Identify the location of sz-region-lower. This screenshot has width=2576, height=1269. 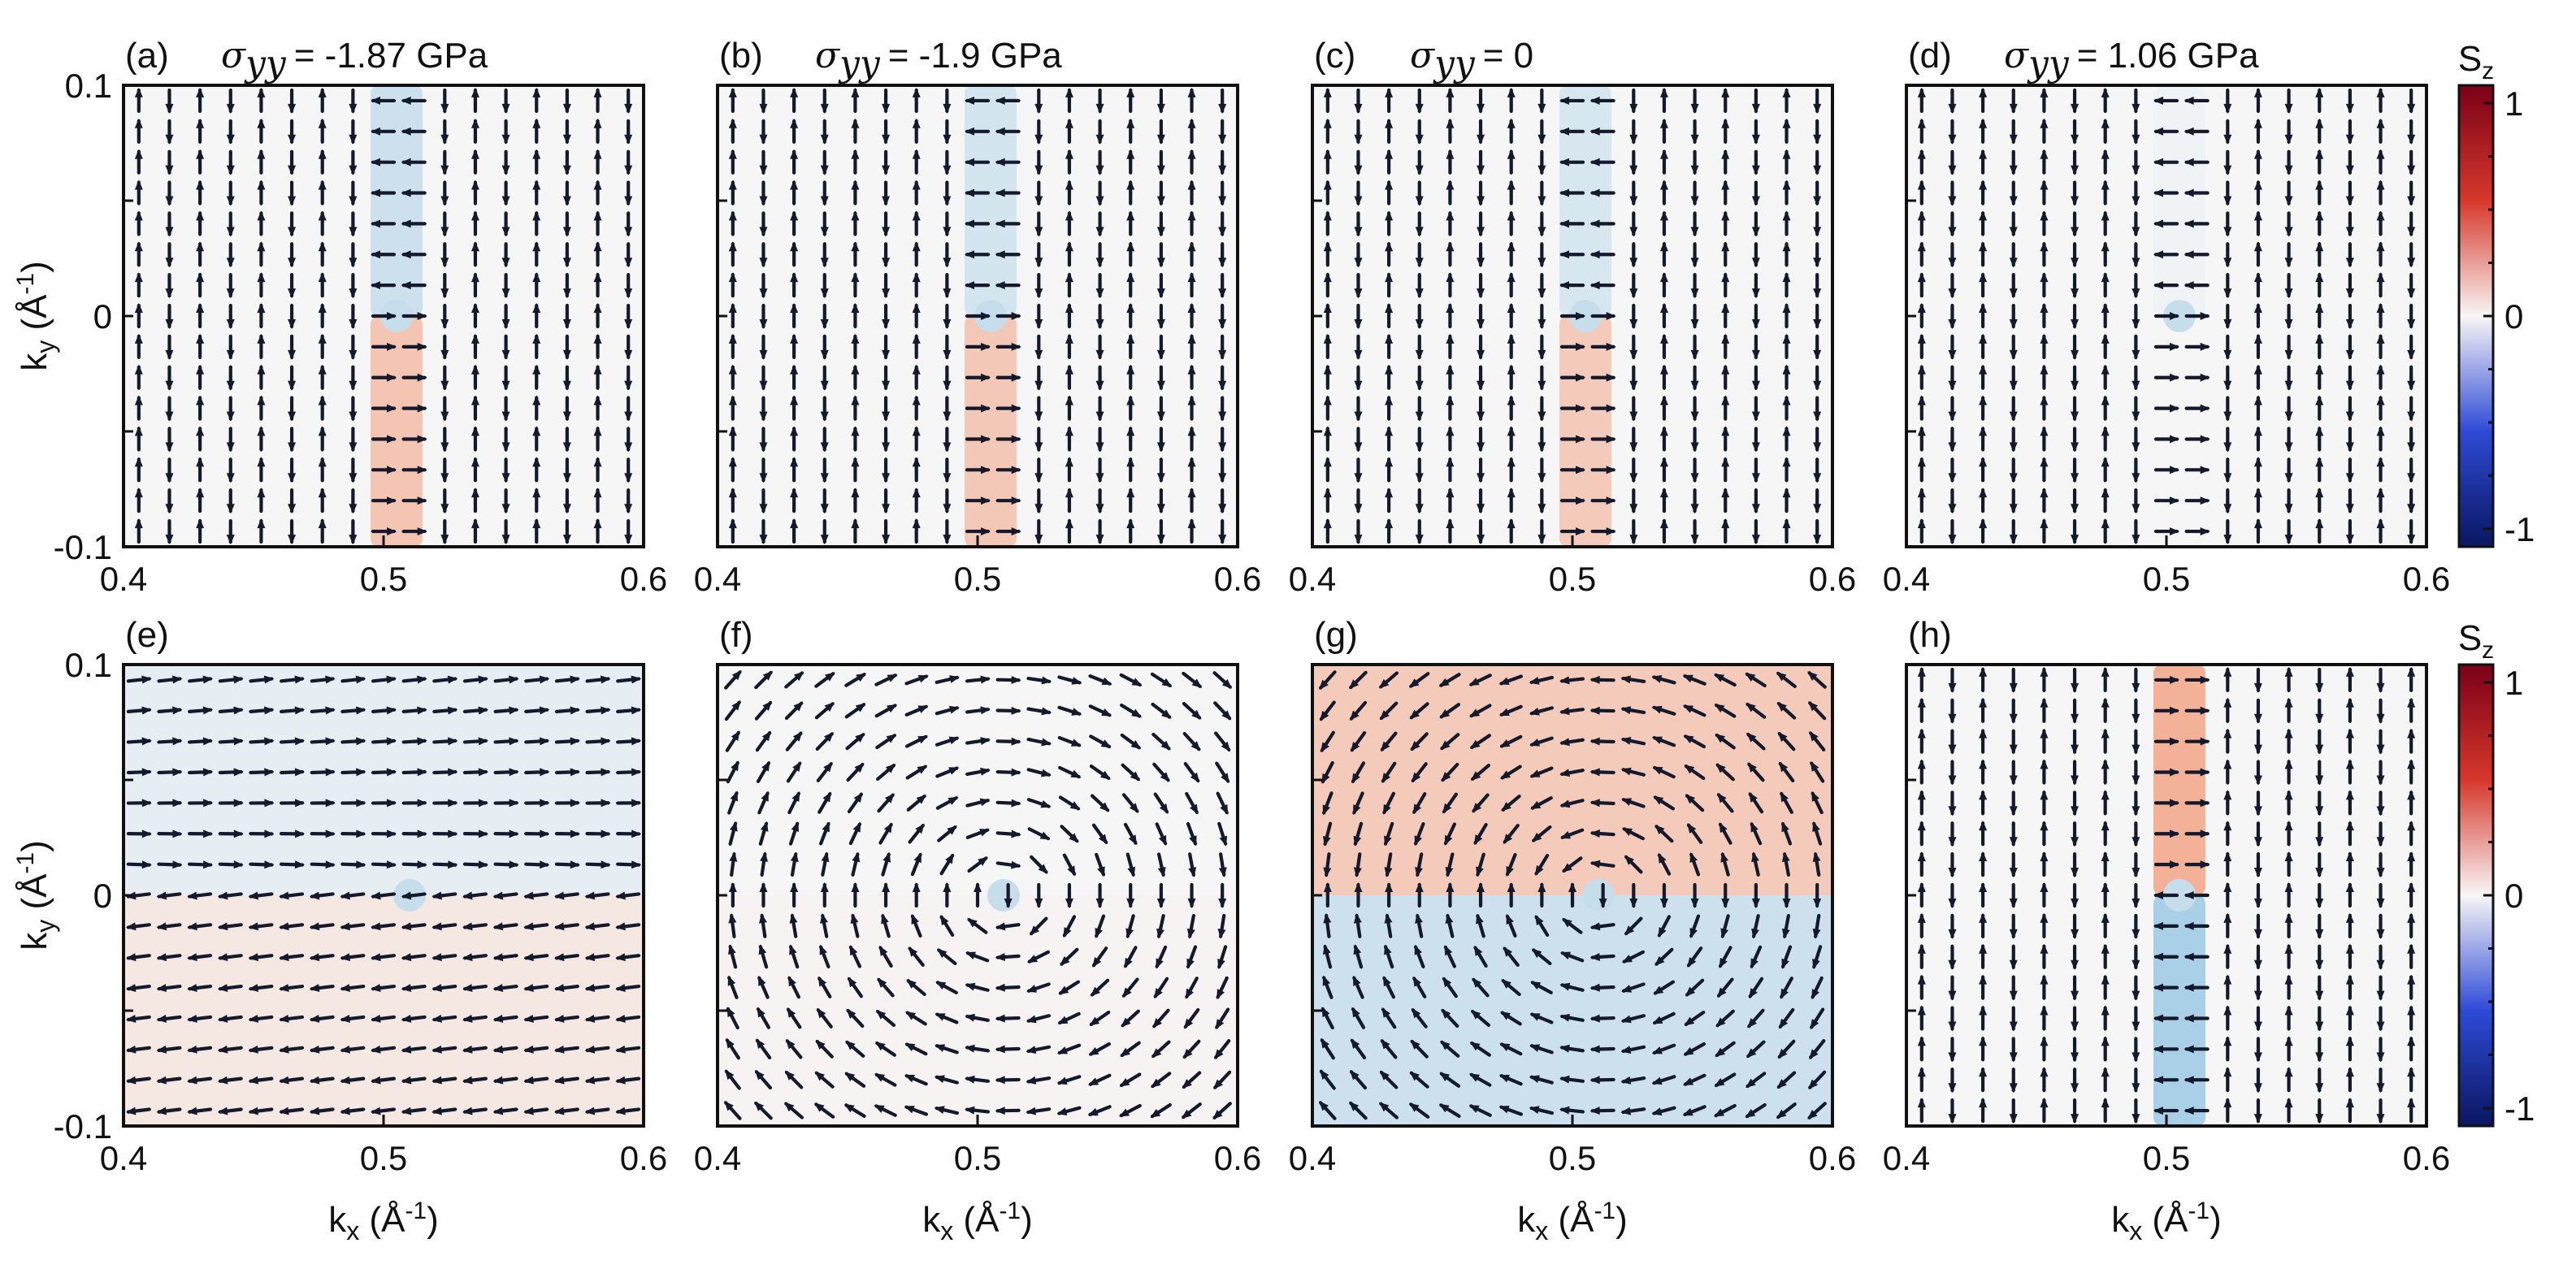
(2179, 431).